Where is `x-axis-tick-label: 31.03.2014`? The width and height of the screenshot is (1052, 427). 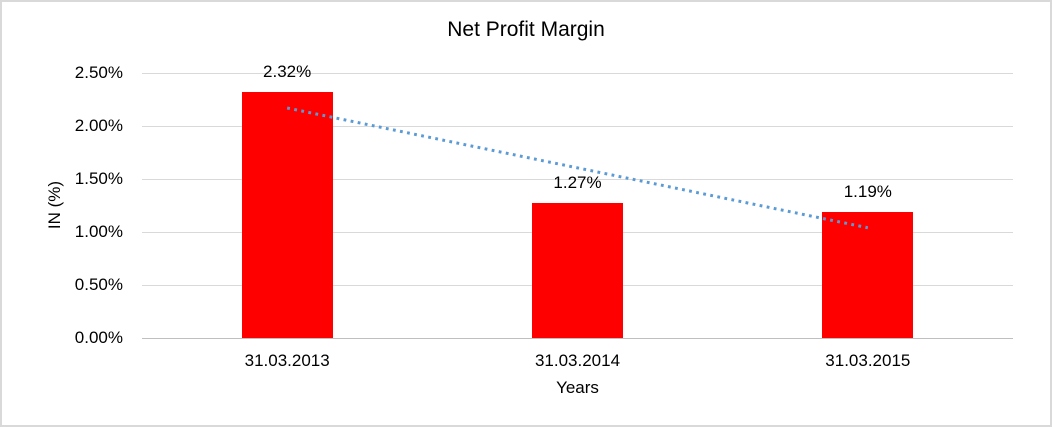 x-axis-tick-label: 31.03.2014 is located at coordinates (577, 360).